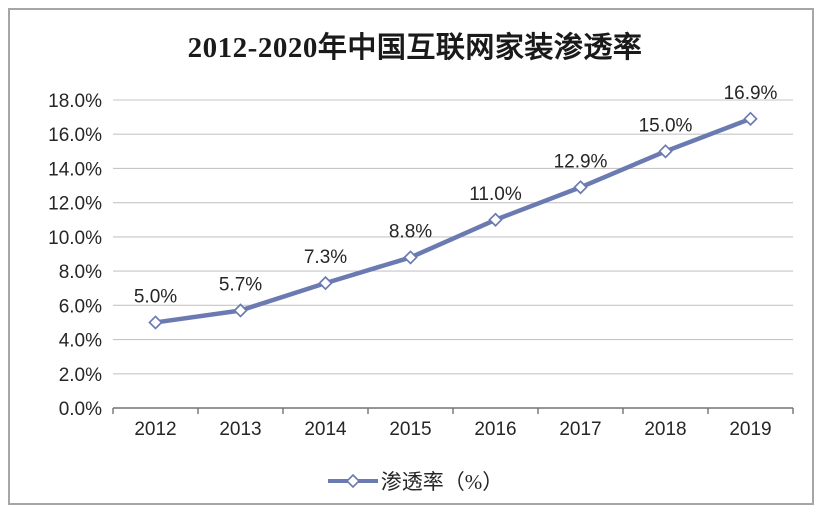 The width and height of the screenshot is (830, 520). What do you see at coordinates (325, 257) in the screenshot?
I see `data-label: 7.3%` at bounding box center [325, 257].